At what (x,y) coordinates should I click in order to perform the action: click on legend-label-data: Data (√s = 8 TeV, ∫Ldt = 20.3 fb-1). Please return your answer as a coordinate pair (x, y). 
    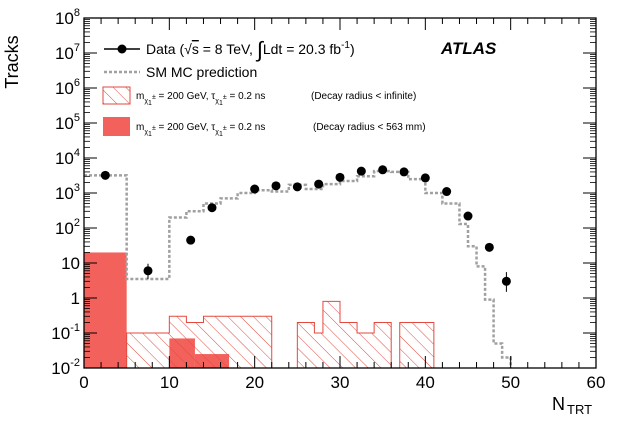
    Looking at the image, I should click on (250, 49).